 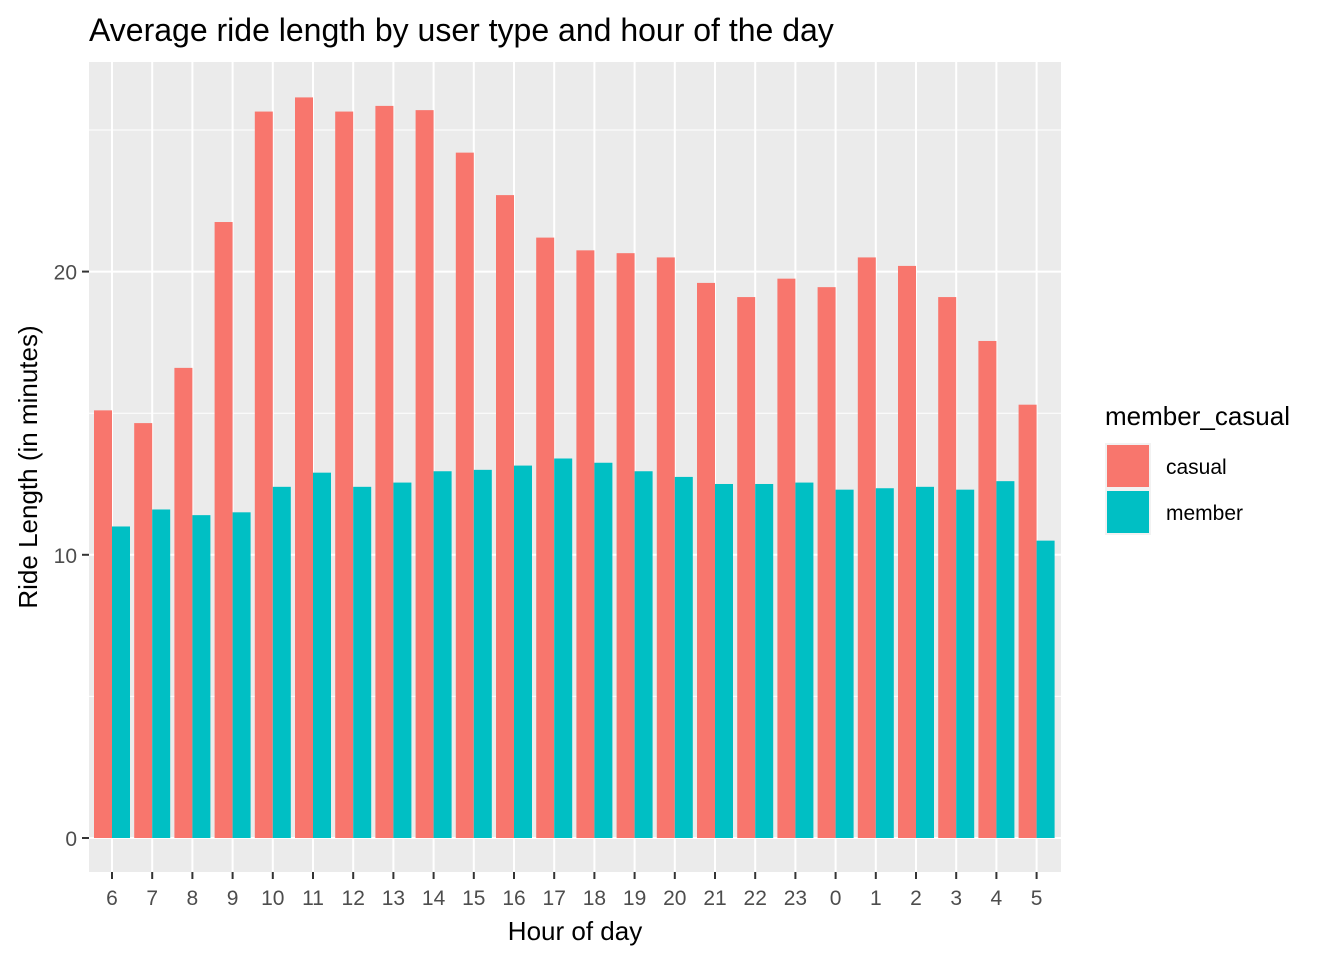 What do you see at coordinates (795, 898) in the screenshot?
I see `x-tick-label: 23` at bounding box center [795, 898].